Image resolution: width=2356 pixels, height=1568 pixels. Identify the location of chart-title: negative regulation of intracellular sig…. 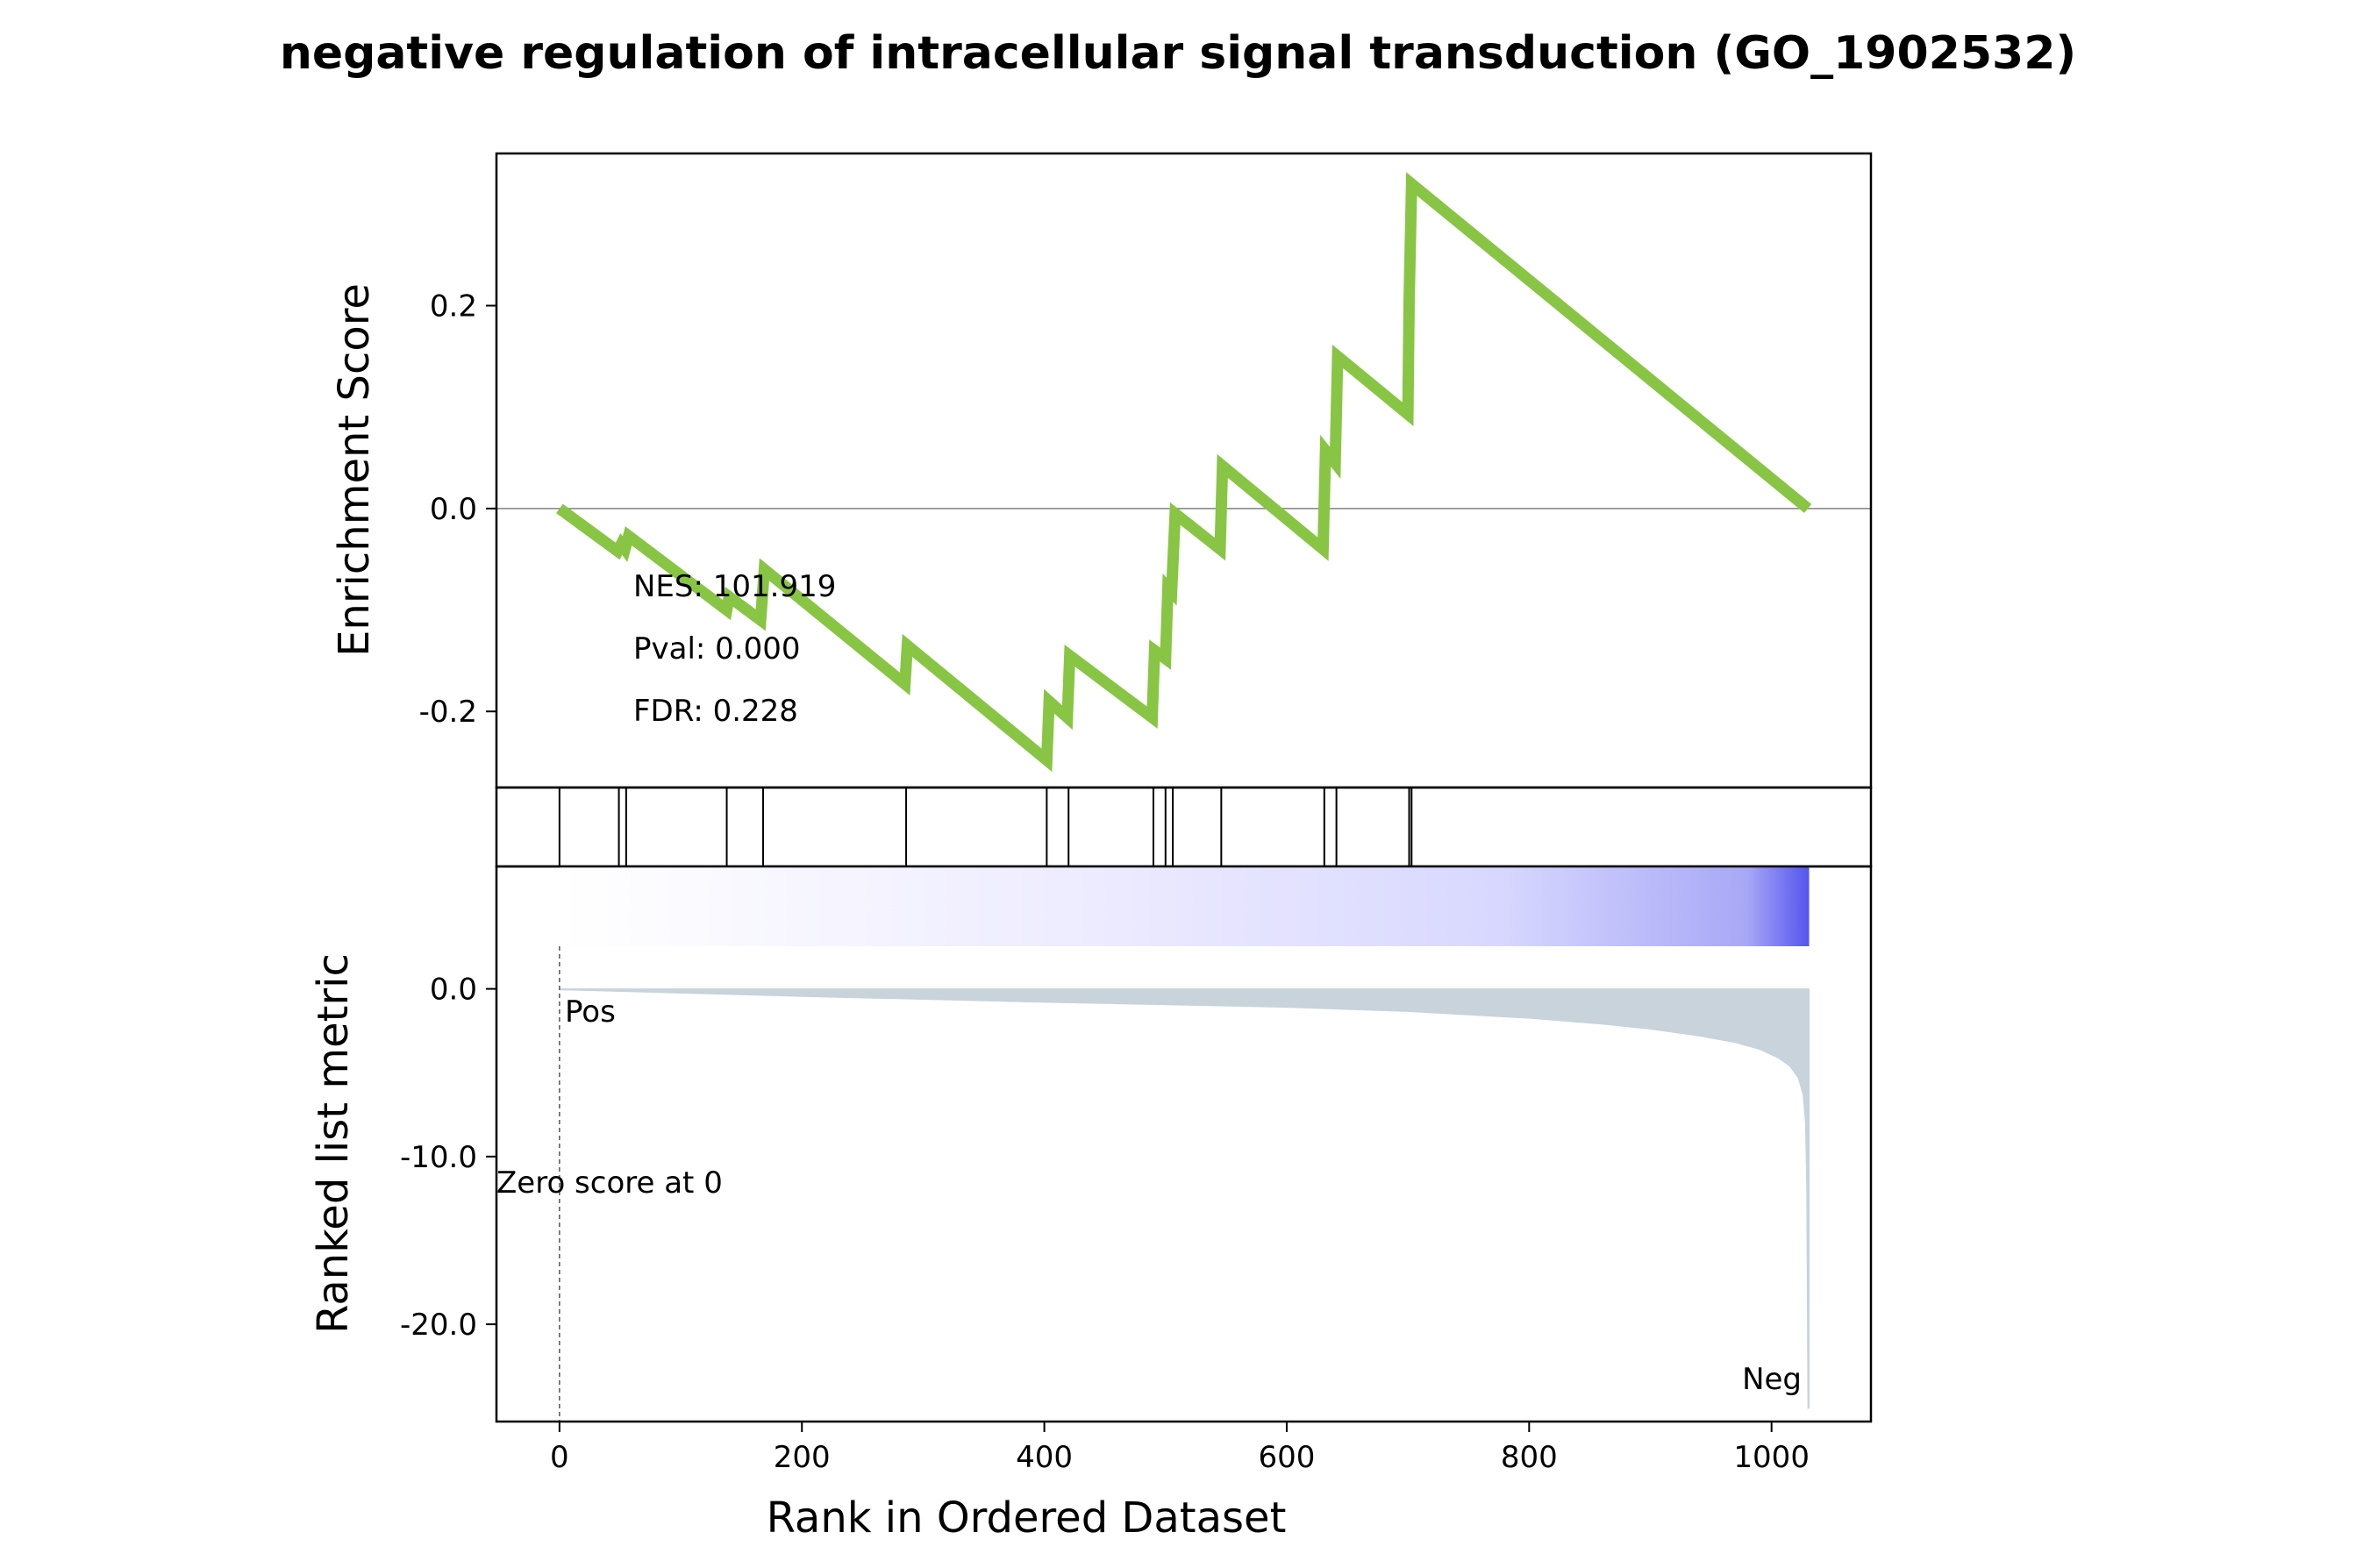
(1178, 54).